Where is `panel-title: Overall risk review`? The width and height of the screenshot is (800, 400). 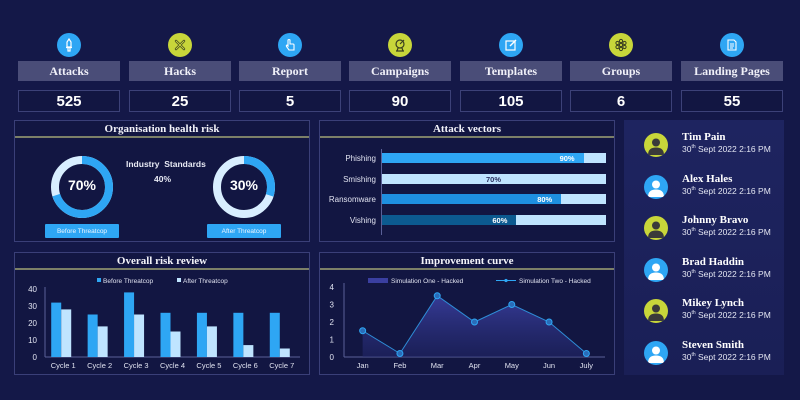 panel-title: Overall risk review is located at coordinates (162, 261).